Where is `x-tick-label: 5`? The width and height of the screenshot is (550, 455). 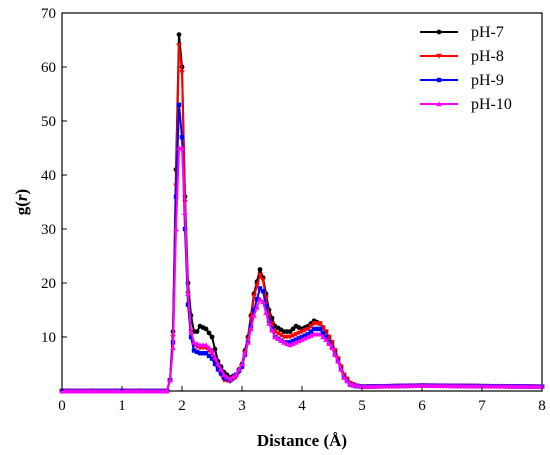 x-tick-label: 5 is located at coordinates (362, 406).